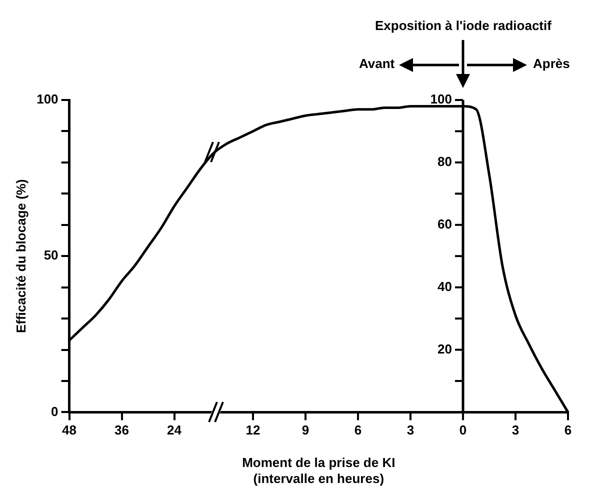 The image size is (598, 497). What do you see at coordinates (174, 430) in the screenshot?
I see `x-tick-label: 24` at bounding box center [174, 430].